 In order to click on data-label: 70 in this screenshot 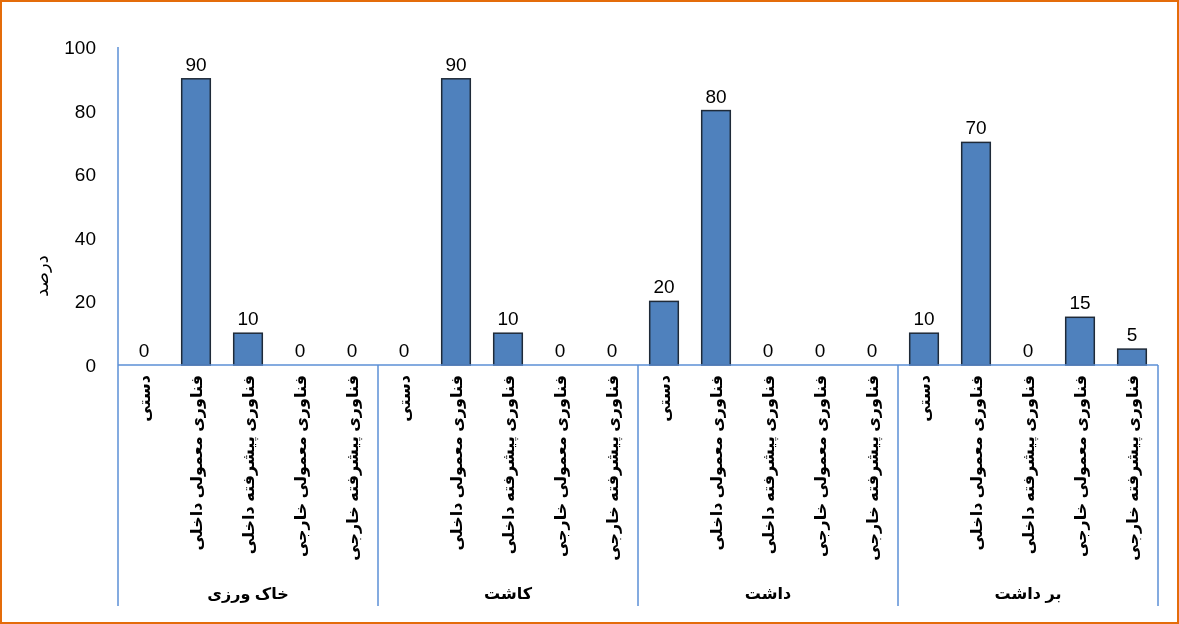, I will do `click(976, 128)`.